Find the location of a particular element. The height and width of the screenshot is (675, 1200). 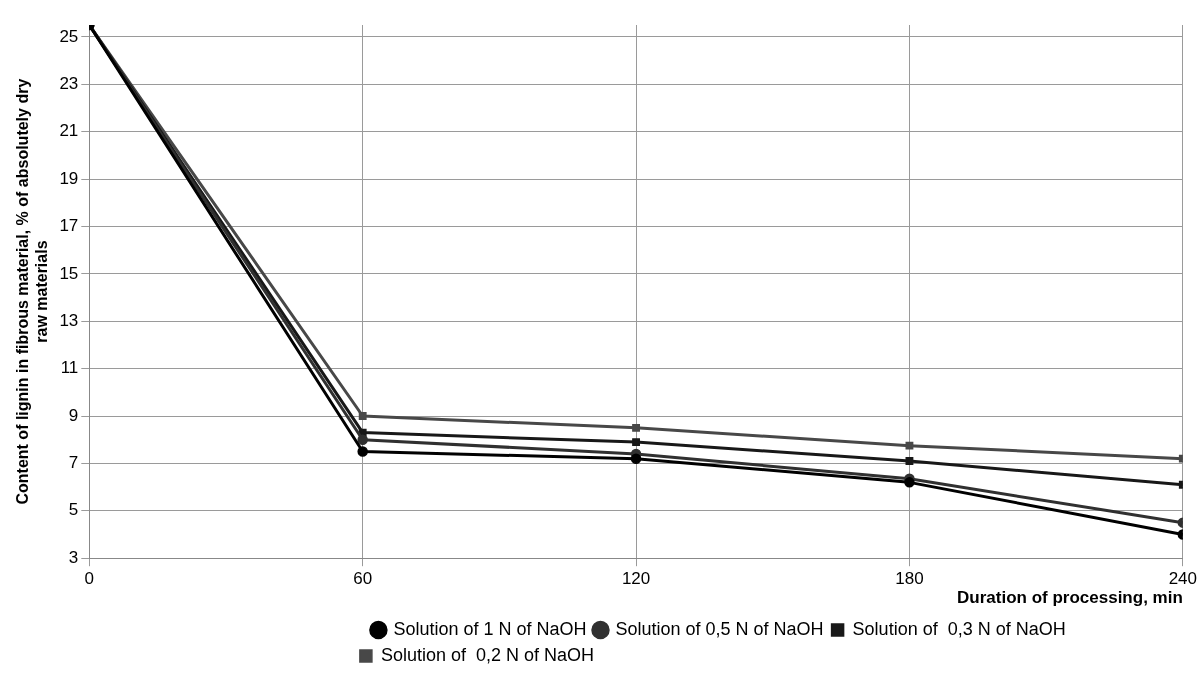

y-tick-label: 19 is located at coordinates (69, 178).